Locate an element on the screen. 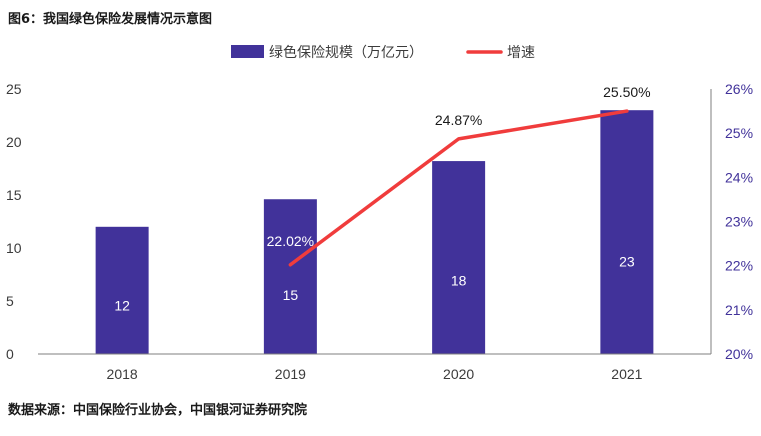 Image resolution: width=761 pixels, height=436 pixels. right-y-tick-label: 20% is located at coordinates (739, 354).